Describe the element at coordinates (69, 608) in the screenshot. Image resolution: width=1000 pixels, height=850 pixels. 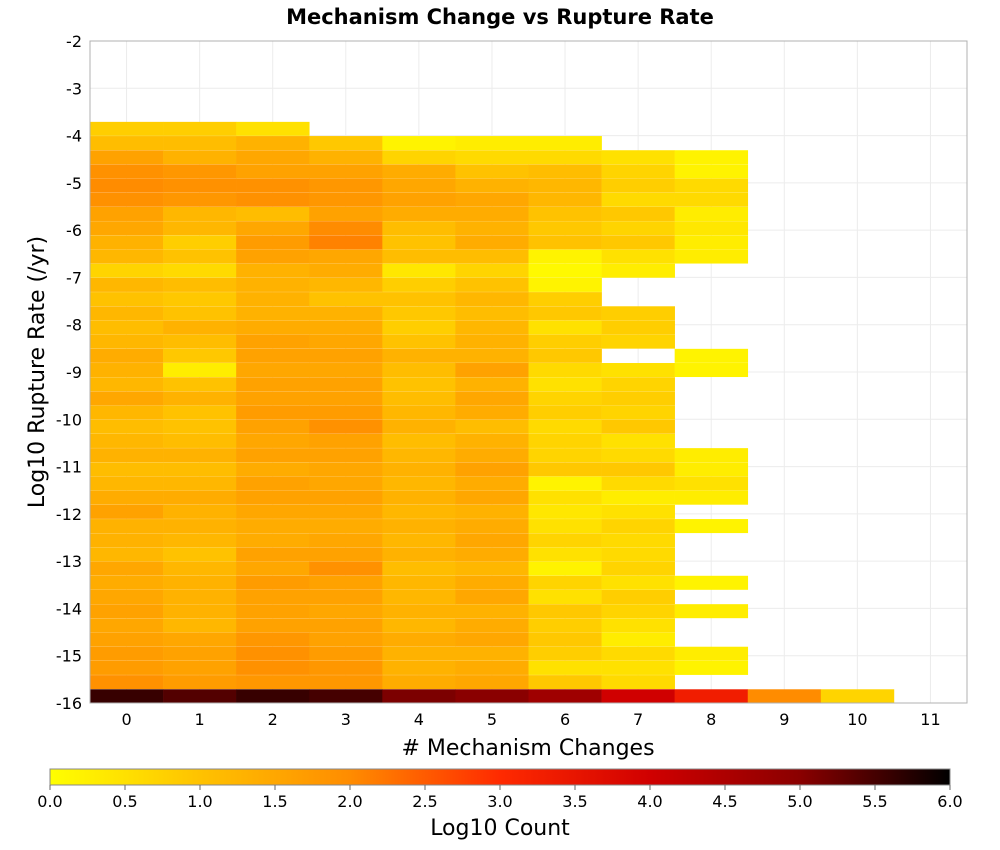
I see `y-tick-label: -14` at that location.